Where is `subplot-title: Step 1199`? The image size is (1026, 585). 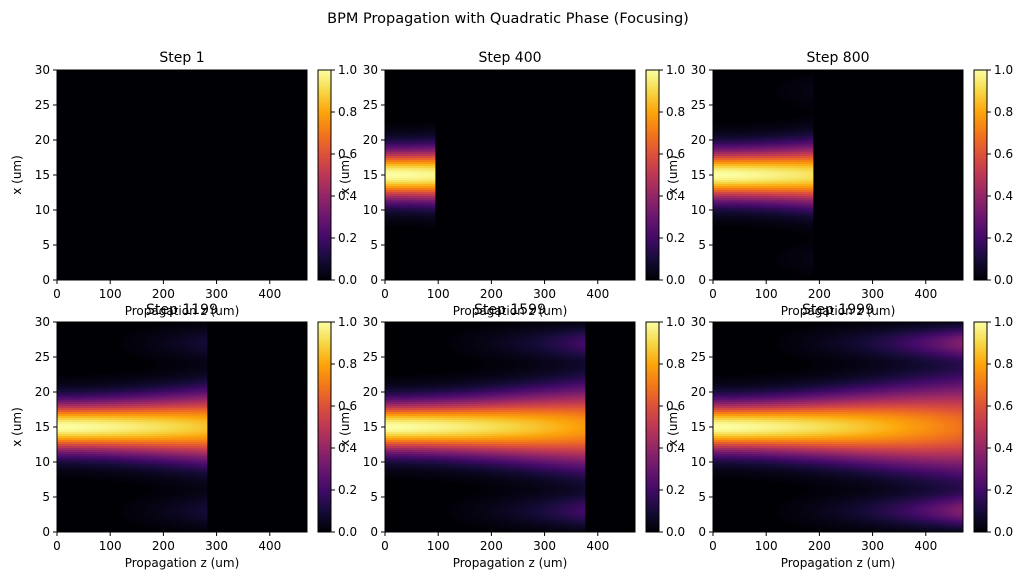
subplot-title: Step 1199 is located at coordinates (182, 310).